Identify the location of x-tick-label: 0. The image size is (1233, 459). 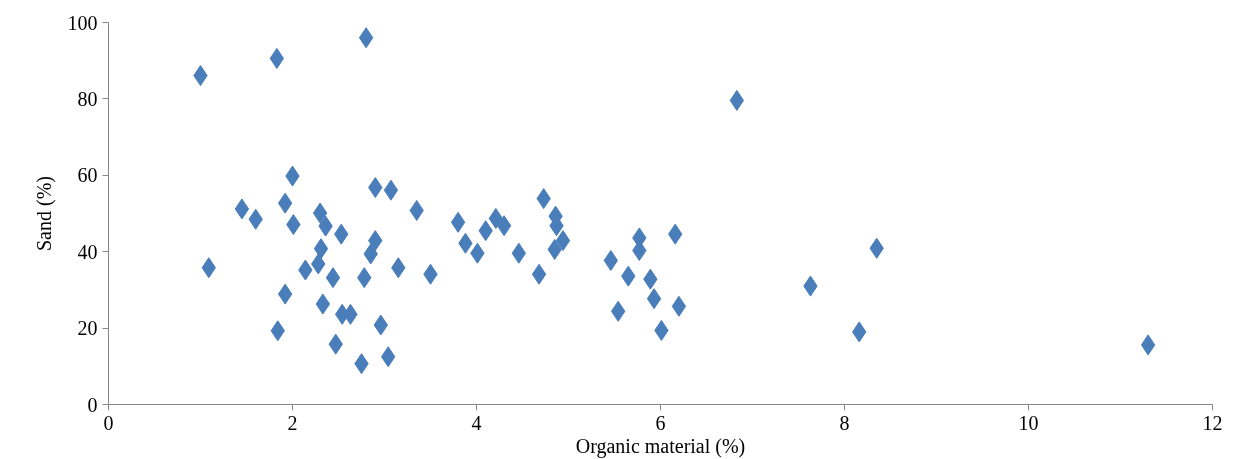
(108, 422).